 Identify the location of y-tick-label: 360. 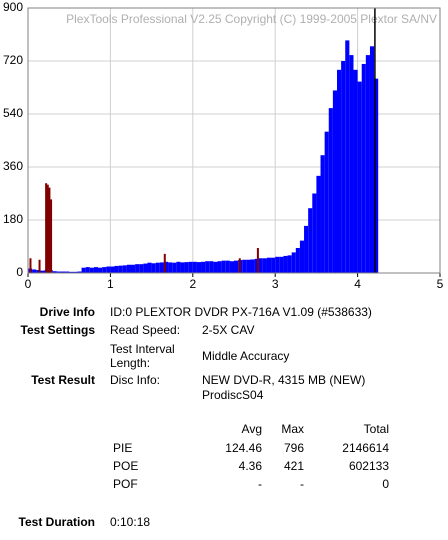
(13, 166).